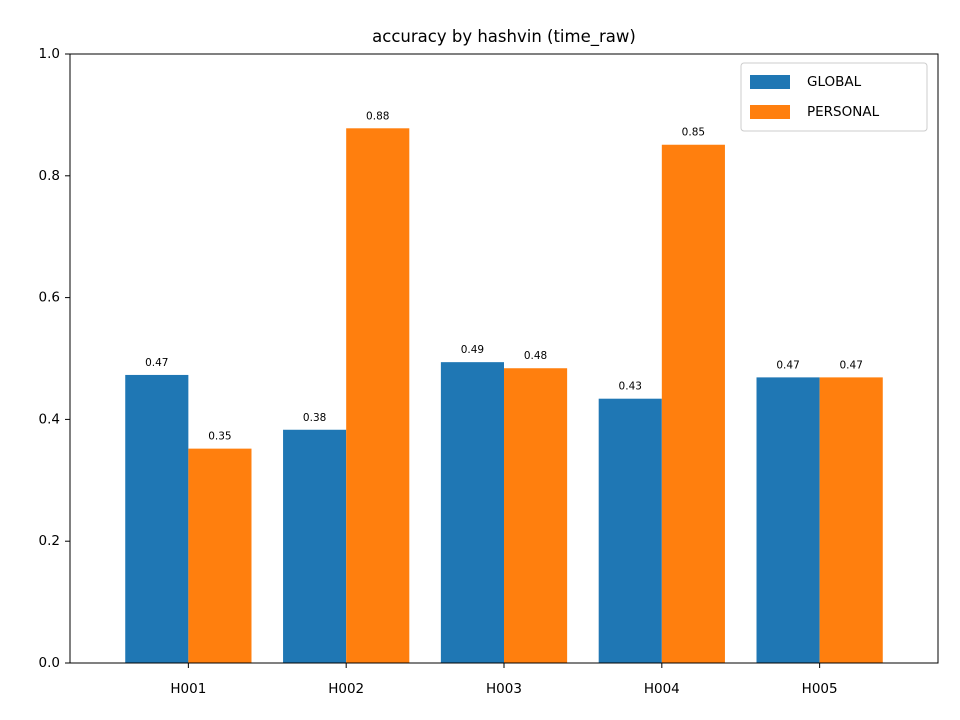 The image size is (960, 720). What do you see at coordinates (472, 350) in the screenshot?
I see `value-label-global-h003: 0.49` at bounding box center [472, 350].